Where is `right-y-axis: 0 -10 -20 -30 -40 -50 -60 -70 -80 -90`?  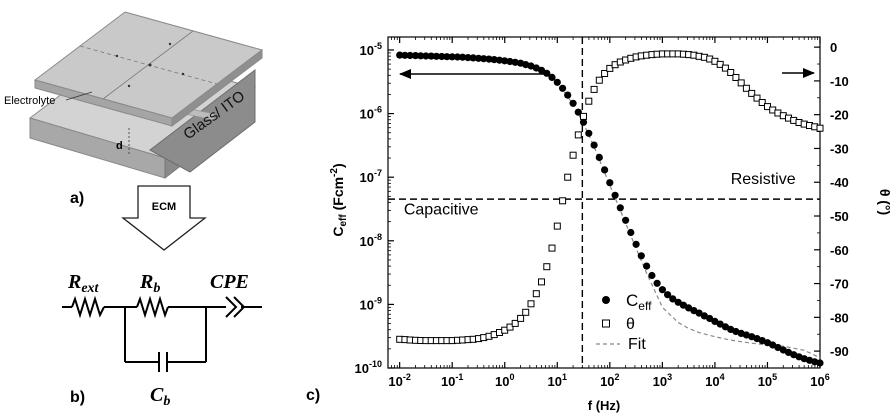 right-y-axis: 0 -10 -20 -30 -40 -50 -60 -70 -80 -90 is located at coordinates (831, 199).